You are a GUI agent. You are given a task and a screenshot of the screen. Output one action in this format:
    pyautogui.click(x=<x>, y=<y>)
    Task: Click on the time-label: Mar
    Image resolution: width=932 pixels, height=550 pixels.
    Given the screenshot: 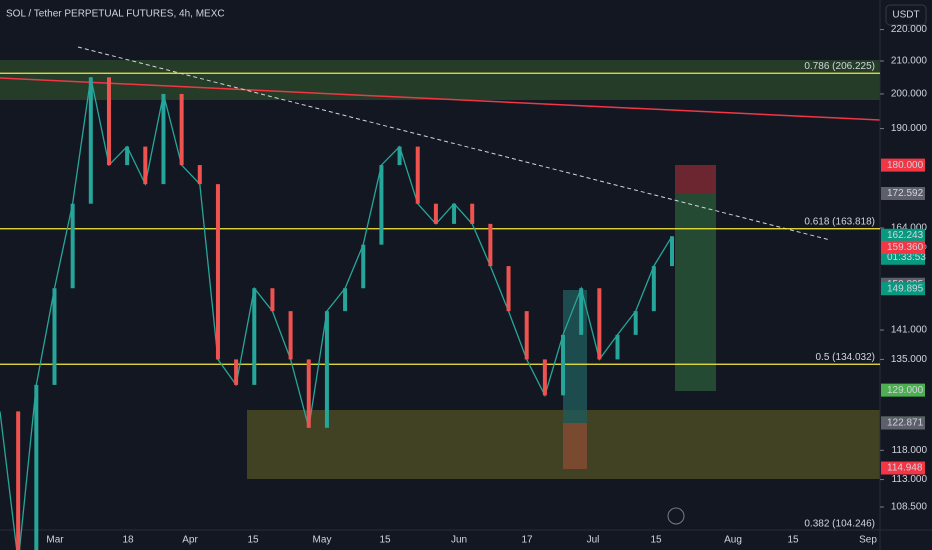 What is the action you would take?
    pyautogui.click(x=55, y=540)
    